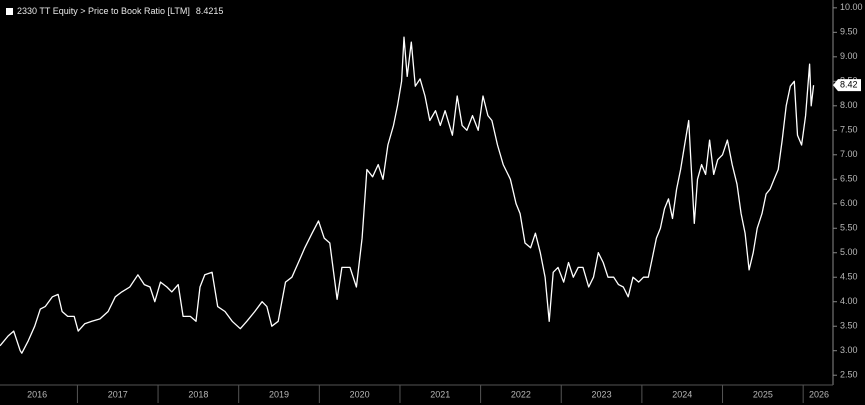  I want to click on x-tick-label: 2025, so click(763, 394).